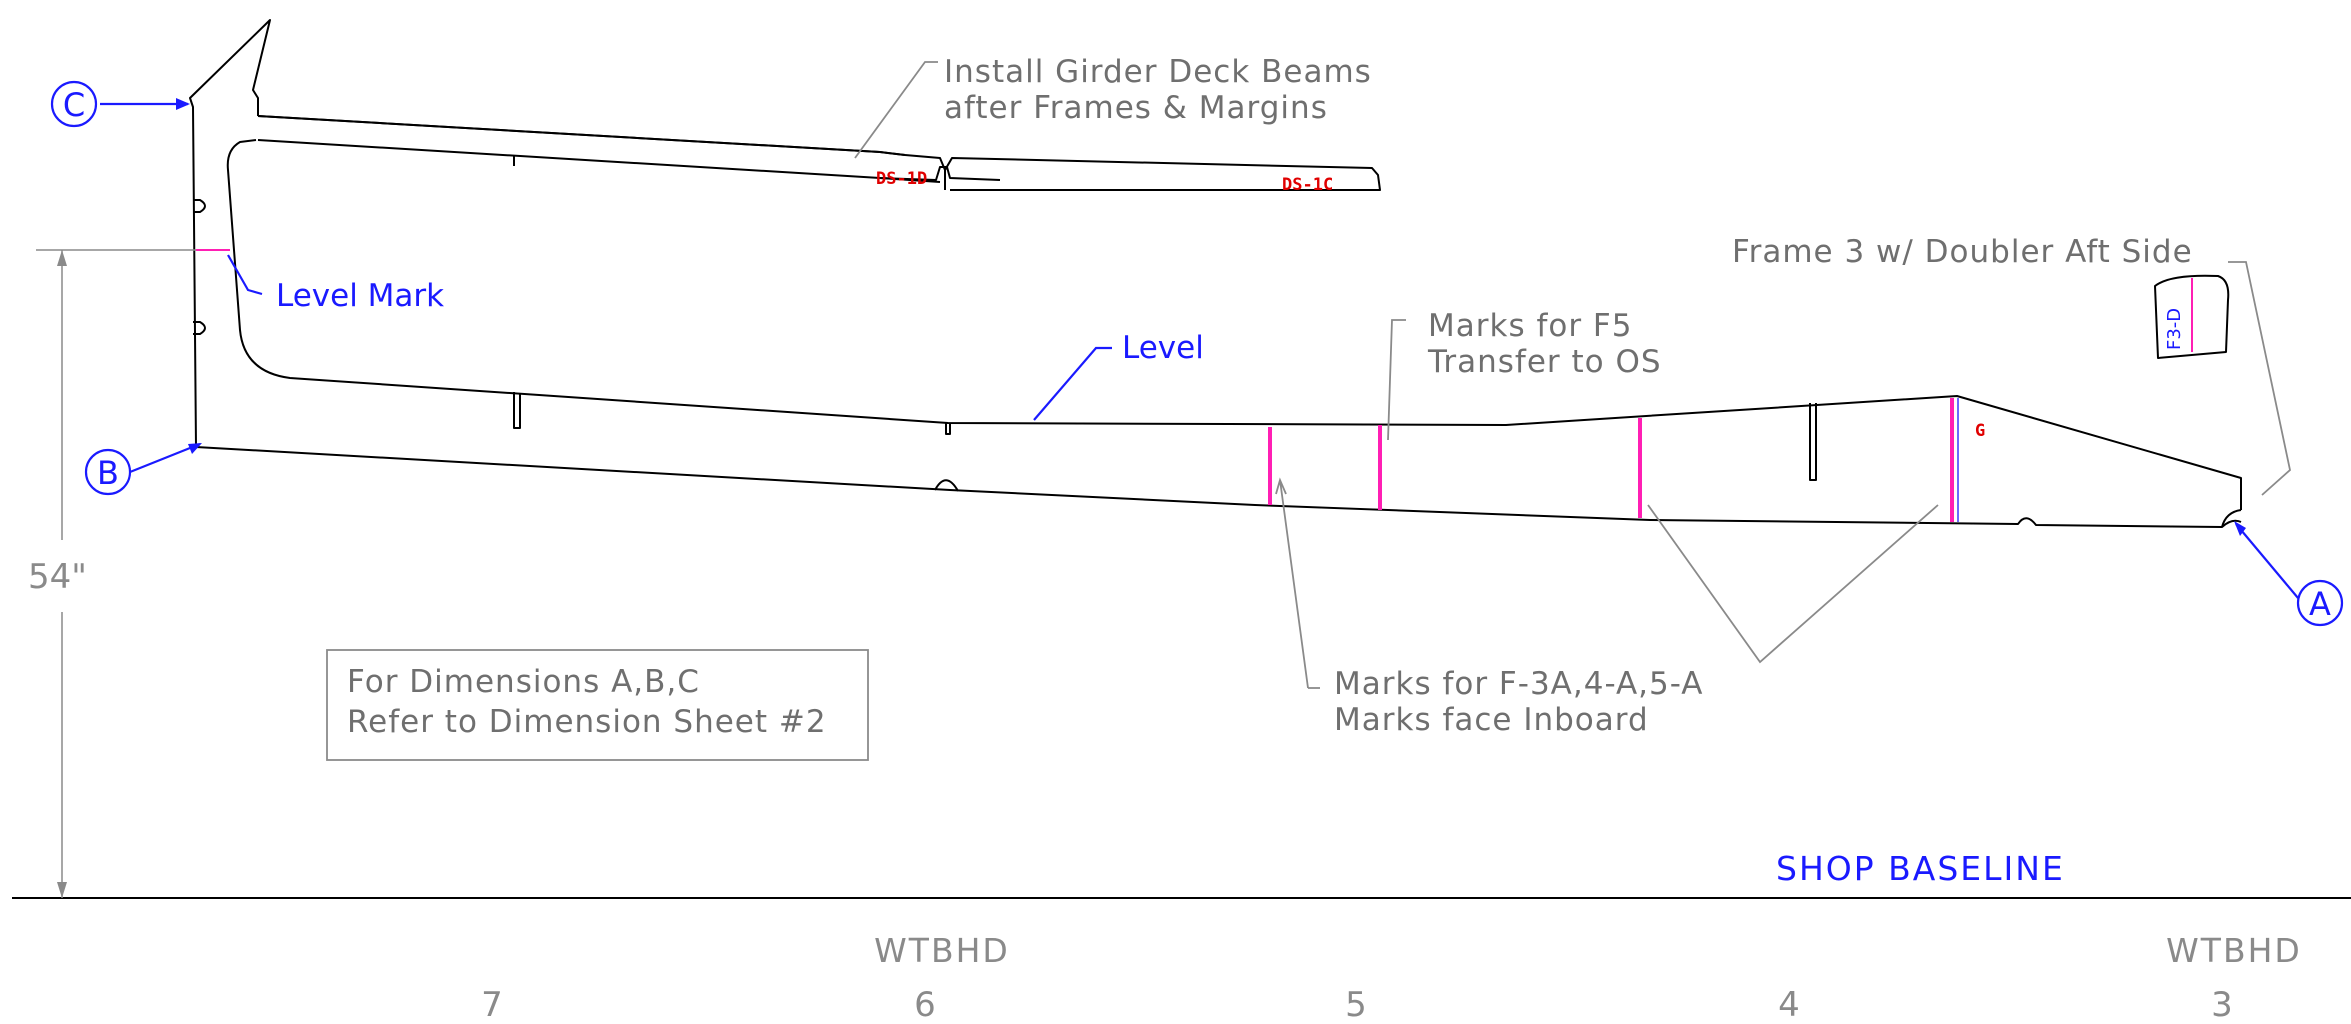  What do you see at coordinates (2234, 950) in the screenshot?
I see `station-top-3: WTBHD` at bounding box center [2234, 950].